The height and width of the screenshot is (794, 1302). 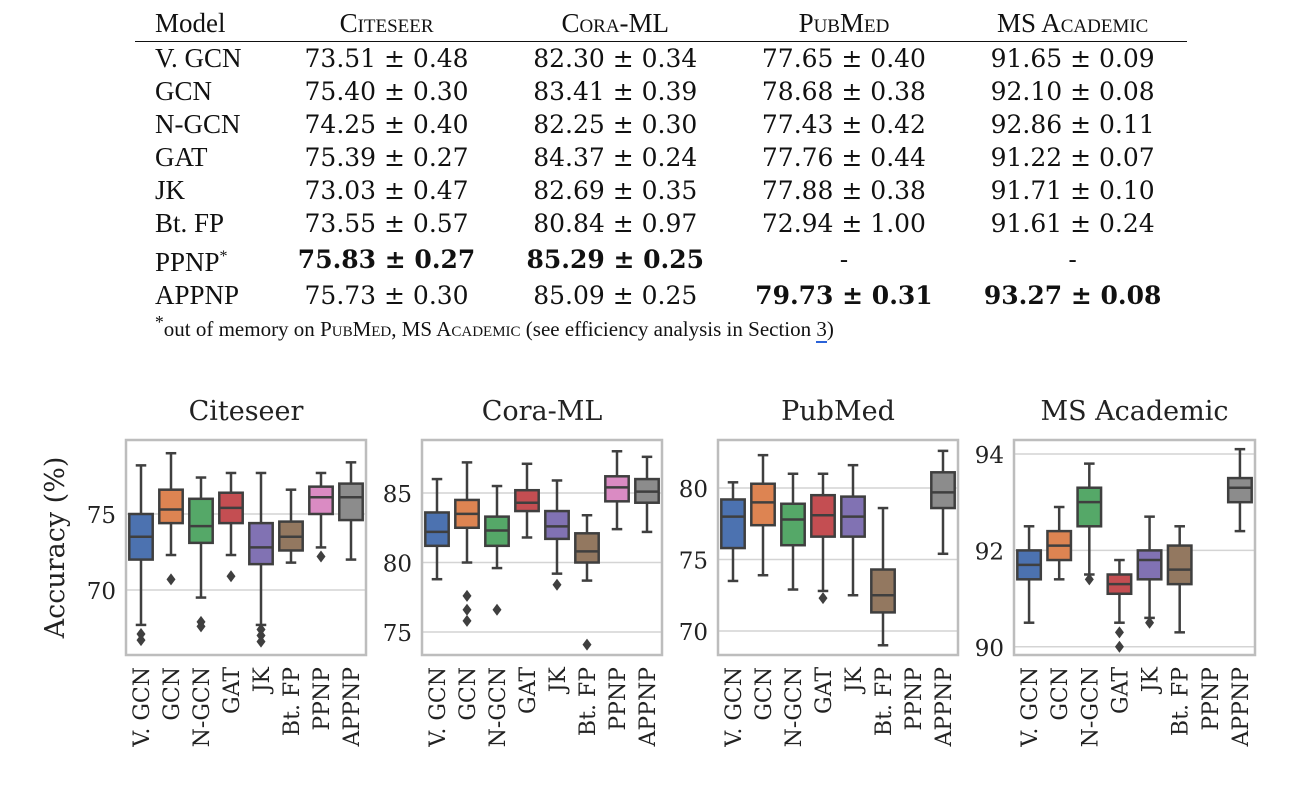 What do you see at coordinates (615, 223) in the screenshot?
I see `accuracy-cell: 80.84 ± 0.97` at bounding box center [615, 223].